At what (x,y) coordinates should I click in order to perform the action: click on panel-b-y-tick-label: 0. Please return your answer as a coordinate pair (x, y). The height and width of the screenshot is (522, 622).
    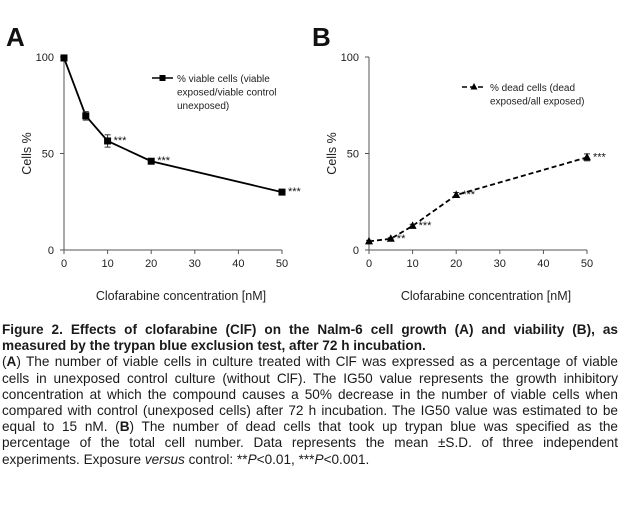
    Looking at the image, I should click on (356, 251).